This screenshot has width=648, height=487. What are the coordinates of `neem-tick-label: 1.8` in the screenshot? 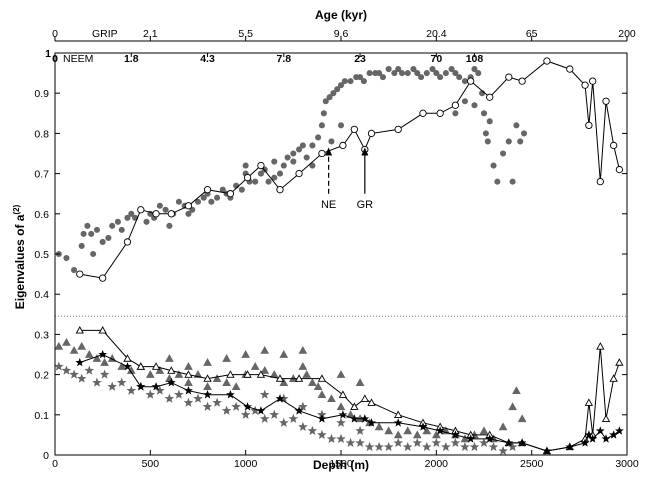 It's located at (131, 59).